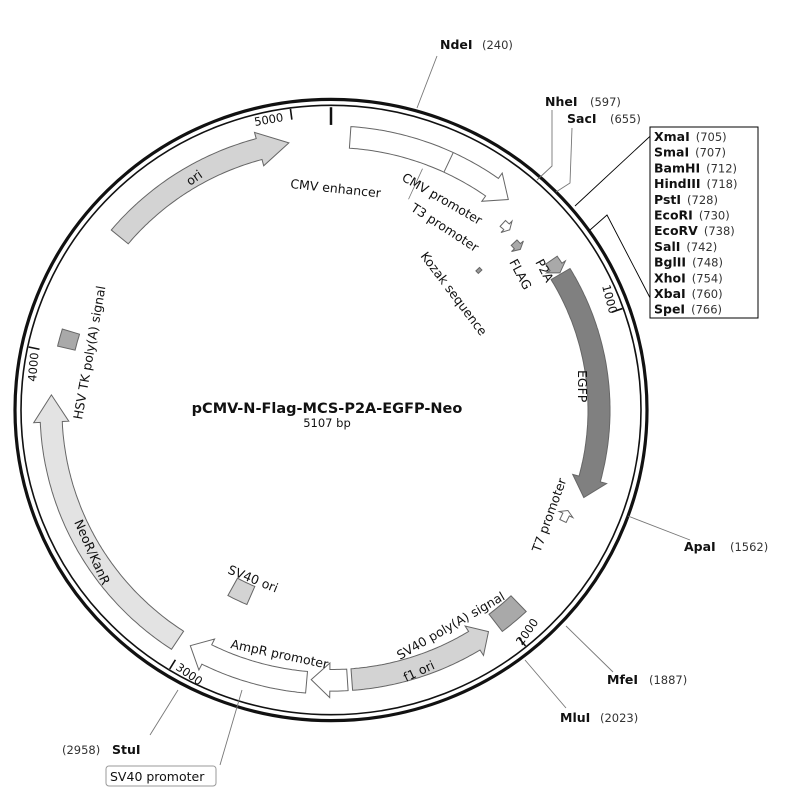 This screenshot has width=800, height=796. I want to click on leader-apaI, so click(659, 528).